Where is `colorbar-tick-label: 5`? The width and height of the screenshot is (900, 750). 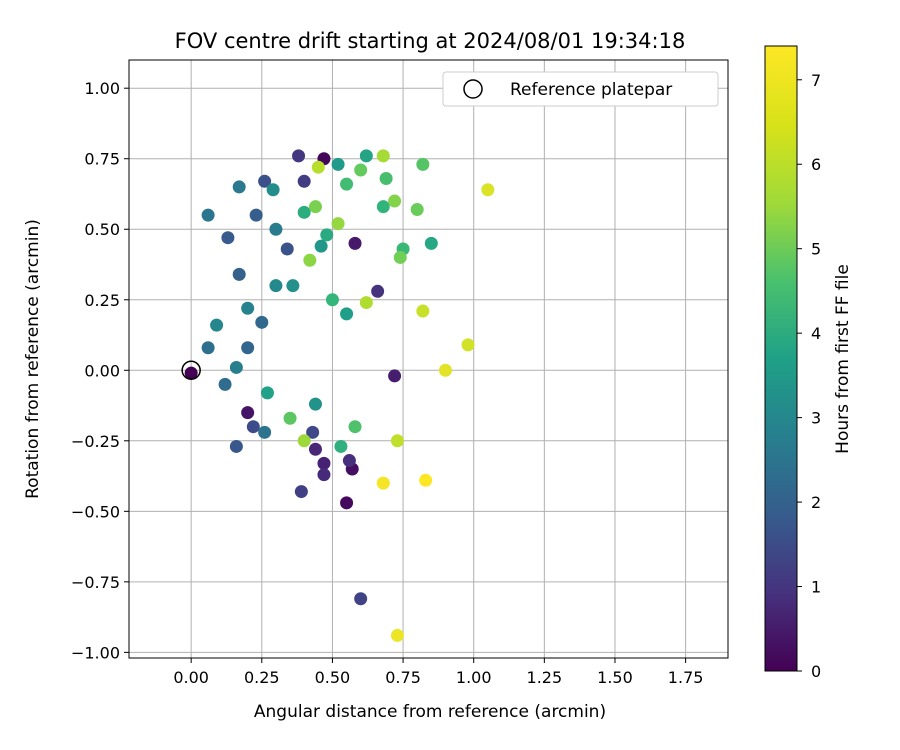 colorbar-tick-label: 5 is located at coordinates (816, 249).